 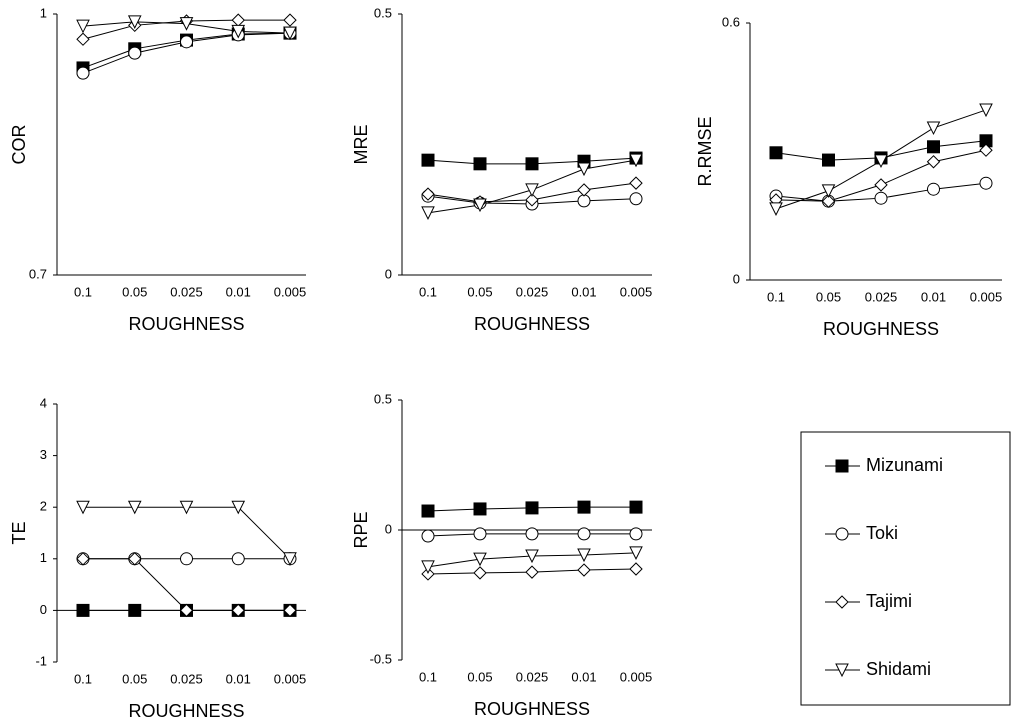 What do you see at coordinates (882, 533) in the screenshot?
I see `legend-label: Toki` at bounding box center [882, 533].